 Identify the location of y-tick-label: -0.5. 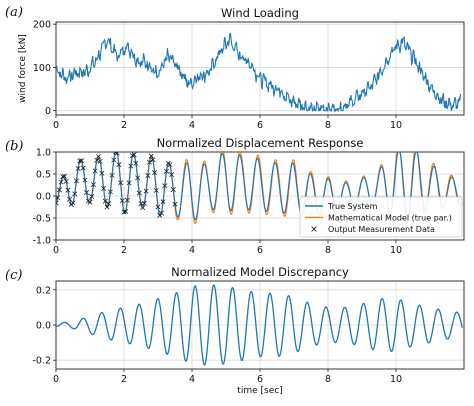
(41, 219).